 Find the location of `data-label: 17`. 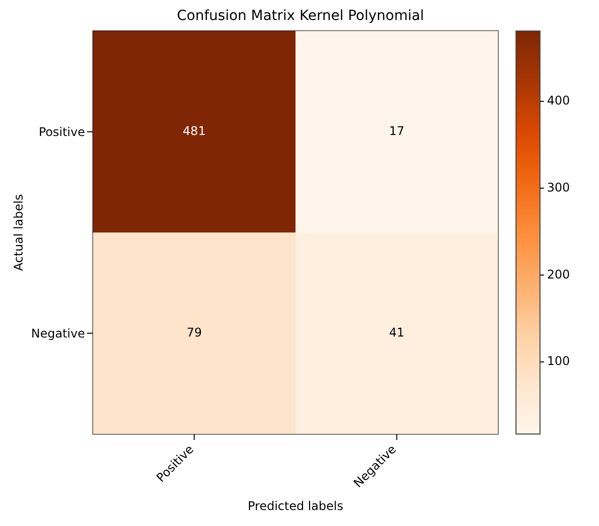

data-label: 17 is located at coordinates (396, 131).